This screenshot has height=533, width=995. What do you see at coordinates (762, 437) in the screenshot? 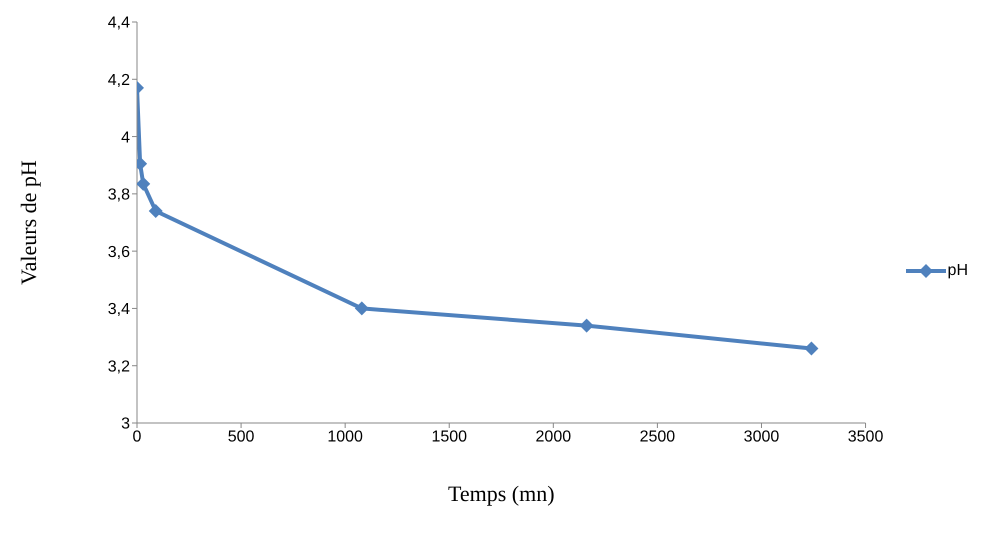
I see `x-tick-label: 3000` at bounding box center [762, 437].